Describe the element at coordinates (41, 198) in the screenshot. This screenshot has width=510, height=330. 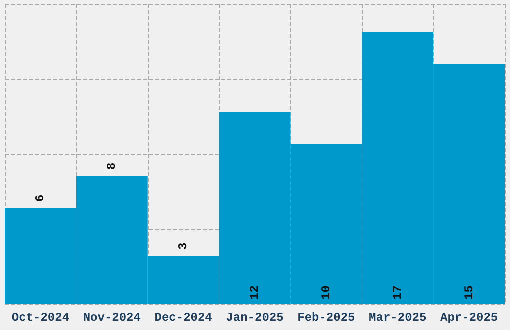
I see `data-label: 6` at that location.